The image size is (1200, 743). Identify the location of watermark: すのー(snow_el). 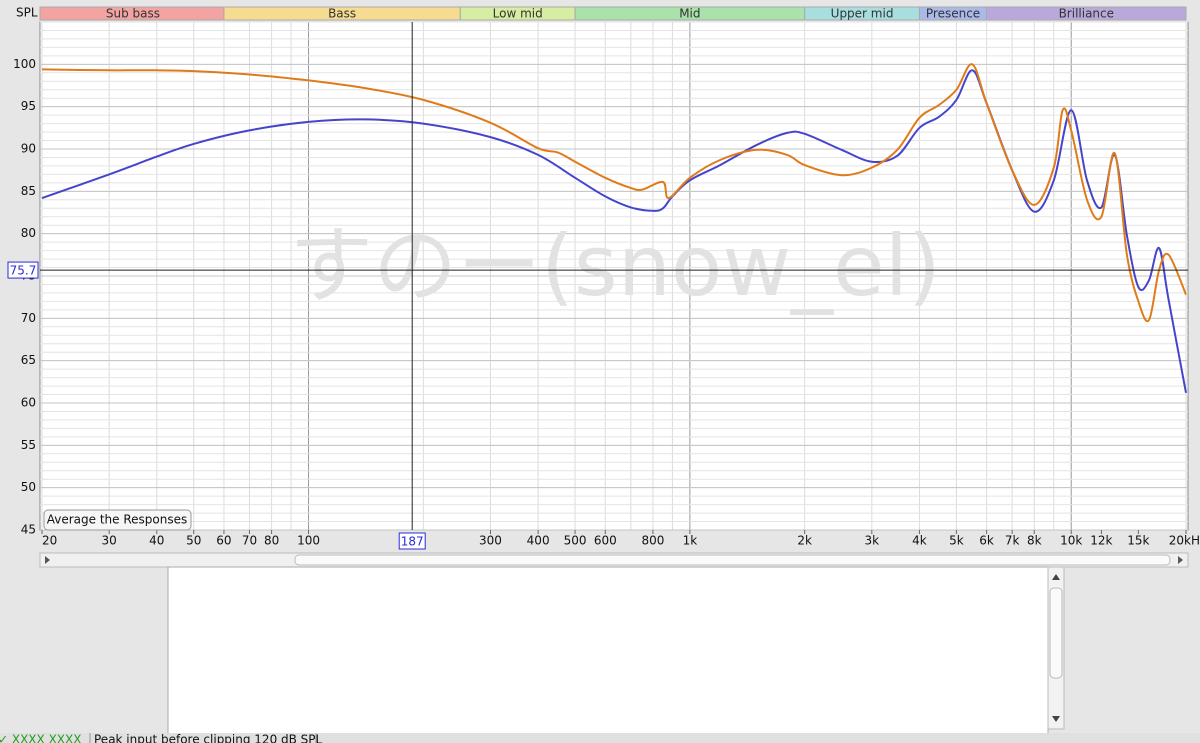
(615, 266).